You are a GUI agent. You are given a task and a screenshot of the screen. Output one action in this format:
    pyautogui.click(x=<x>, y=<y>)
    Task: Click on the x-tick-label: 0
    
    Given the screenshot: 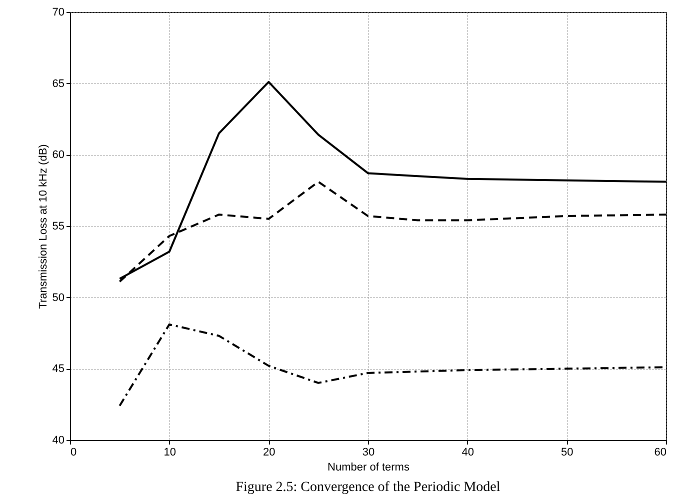 What is the action you would take?
    pyautogui.click(x=73, y=452)
    